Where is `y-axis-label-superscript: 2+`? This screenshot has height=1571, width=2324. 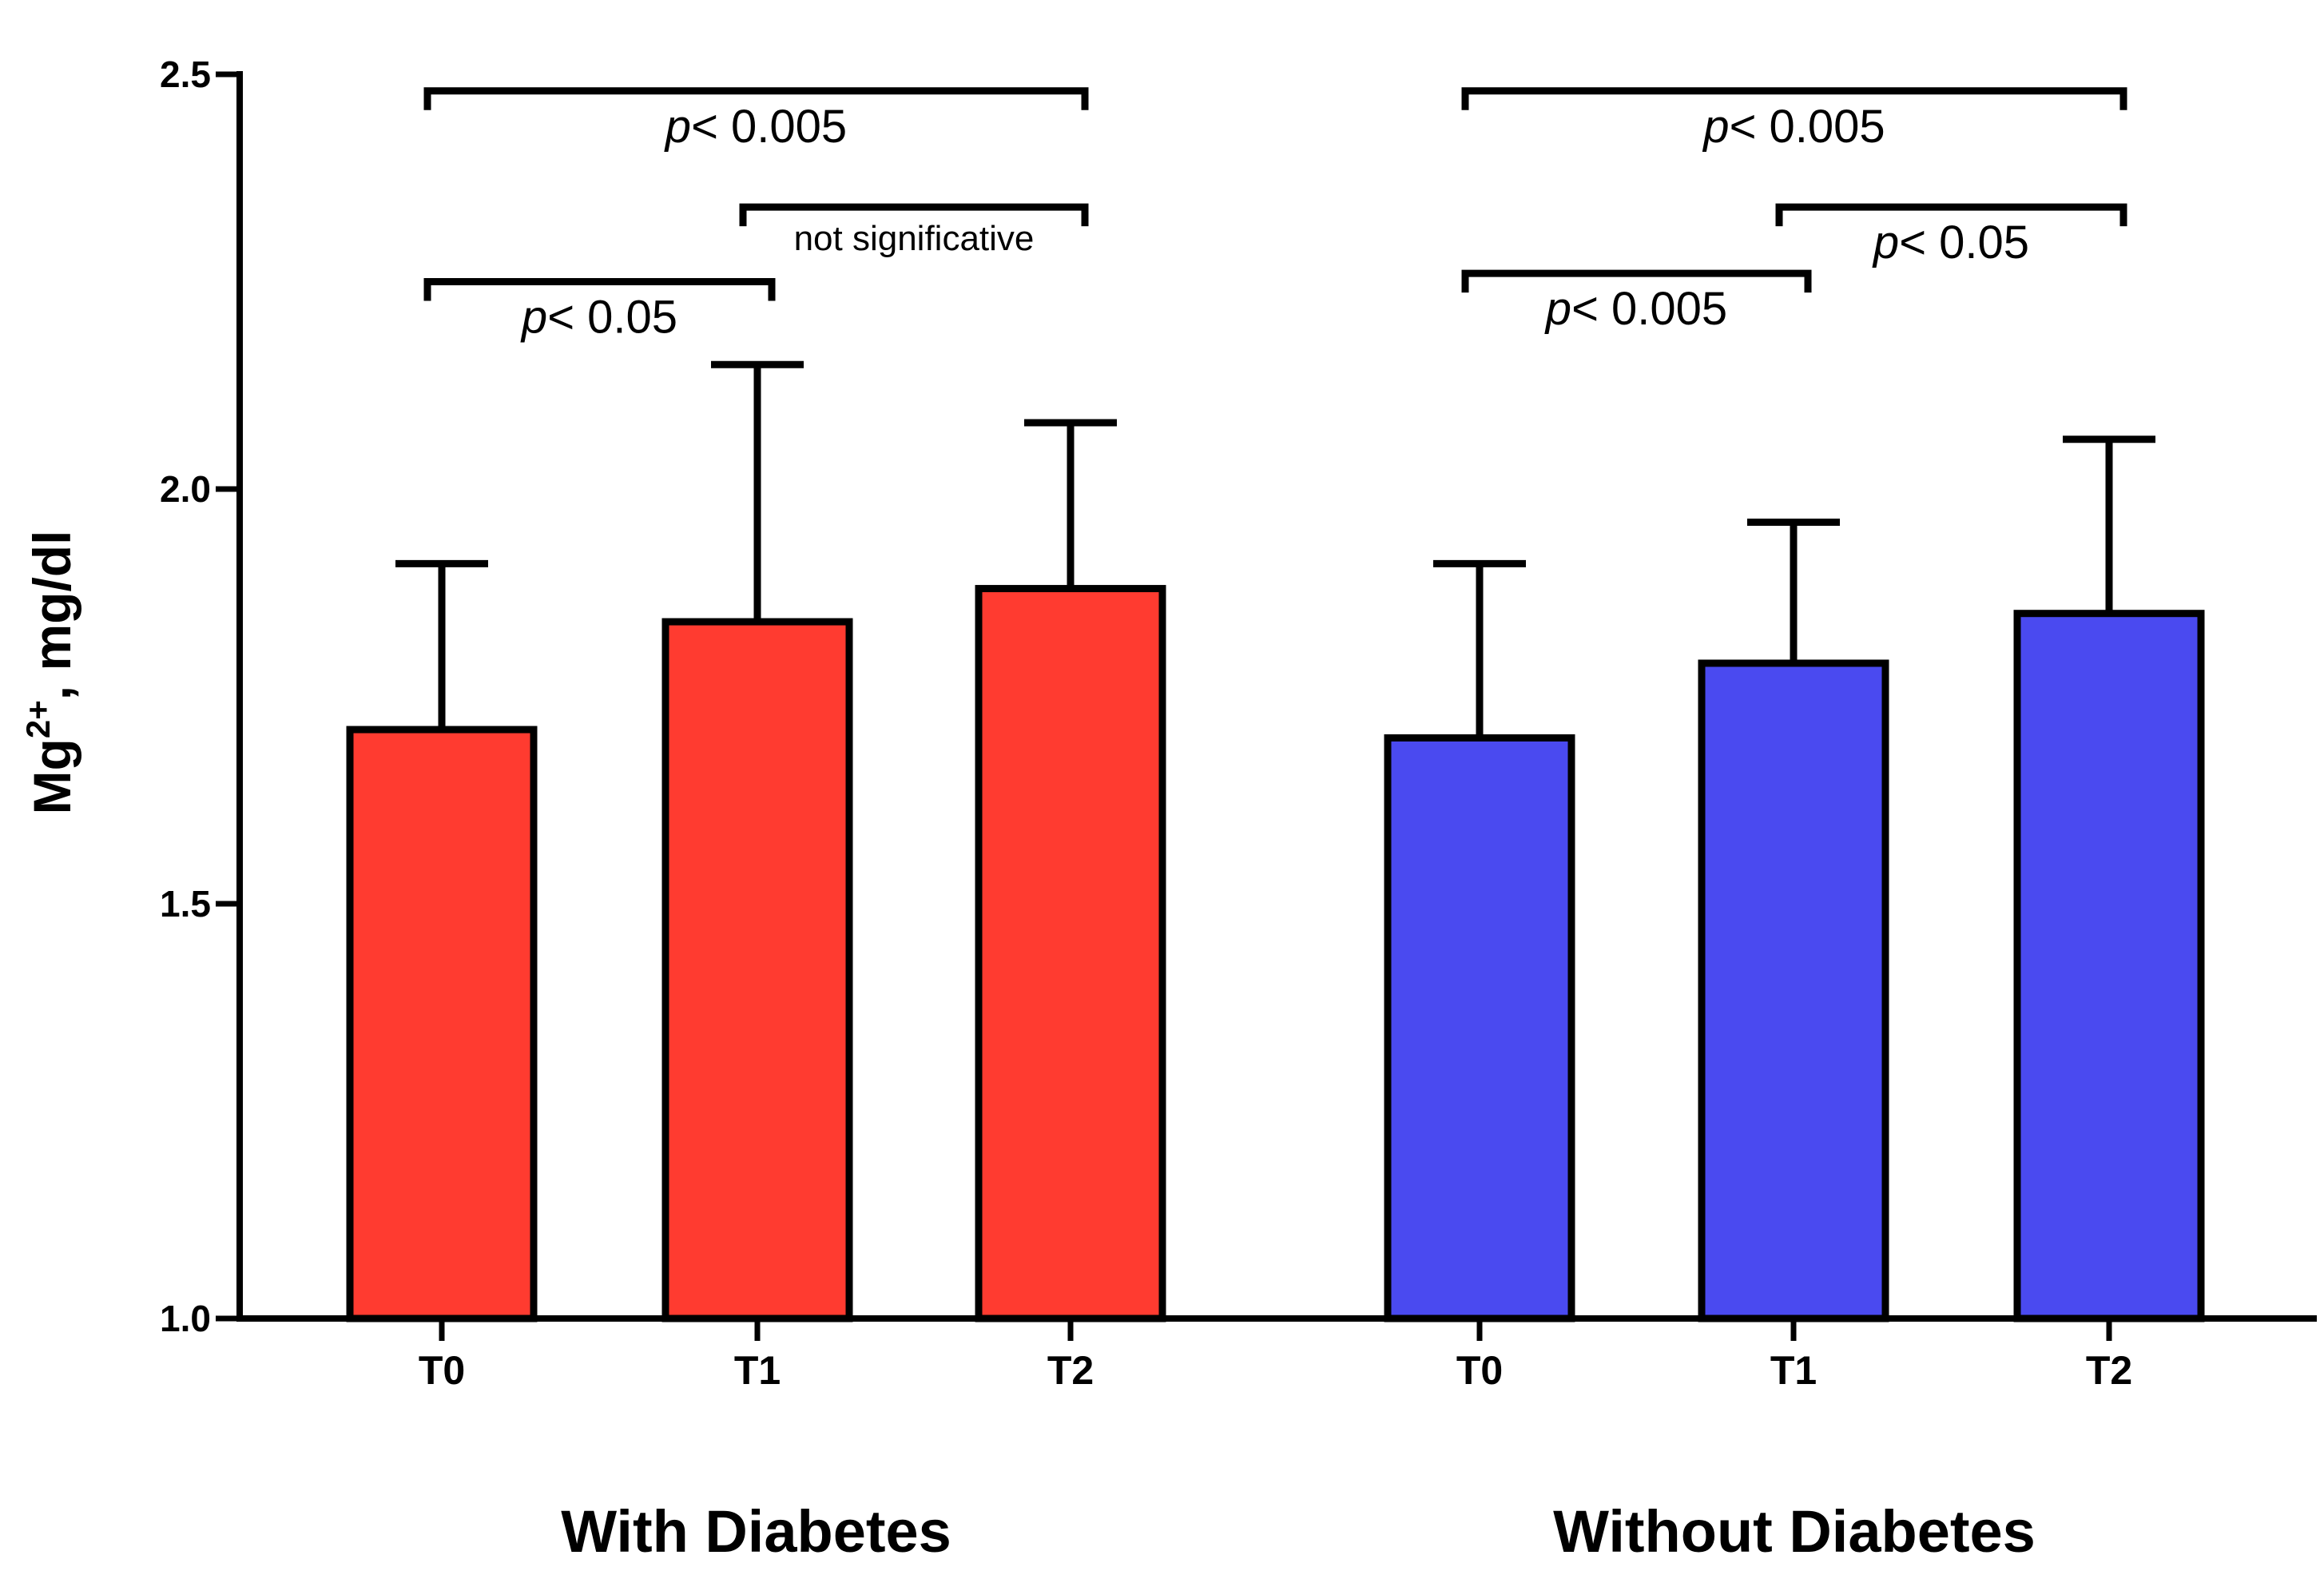
y-axis-label-superscript: 2+ is located at coordinates (38, 719).